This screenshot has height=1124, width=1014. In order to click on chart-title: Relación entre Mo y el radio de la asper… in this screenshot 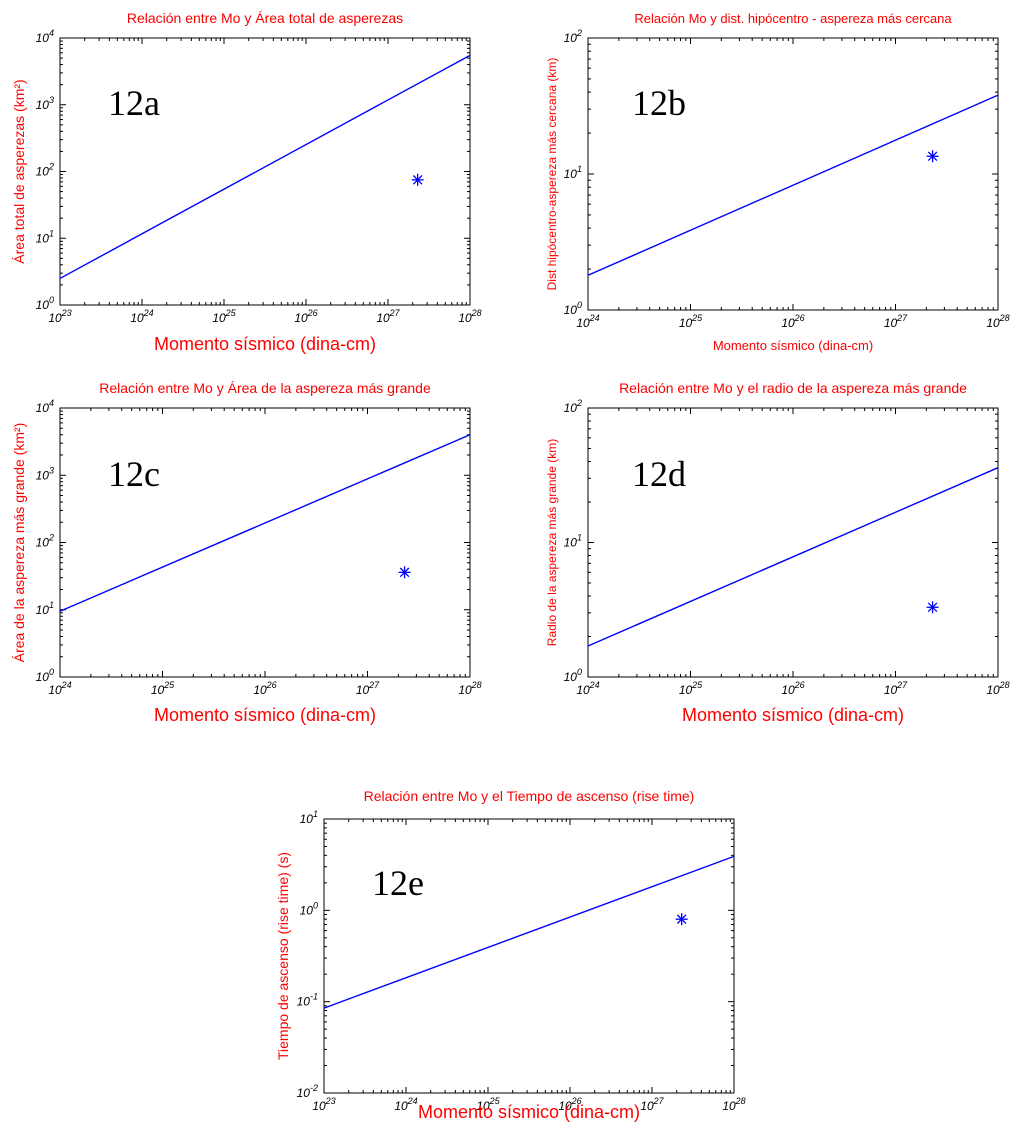, I will do `click(793, 388)`.